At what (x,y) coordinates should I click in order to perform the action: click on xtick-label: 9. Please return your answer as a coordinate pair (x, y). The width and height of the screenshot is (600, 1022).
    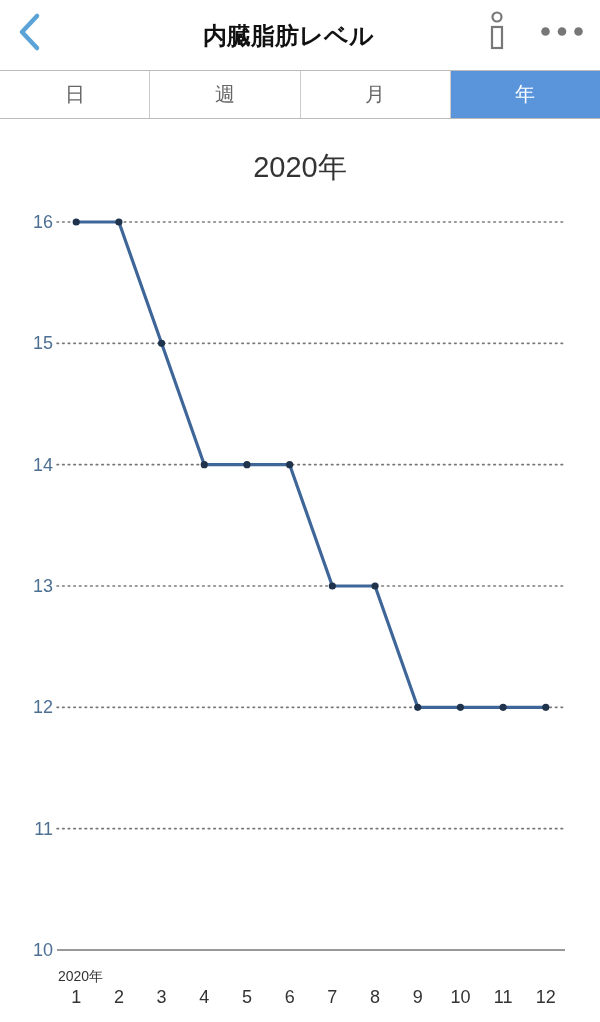
    Looking at the image, I should click on (417, 997).